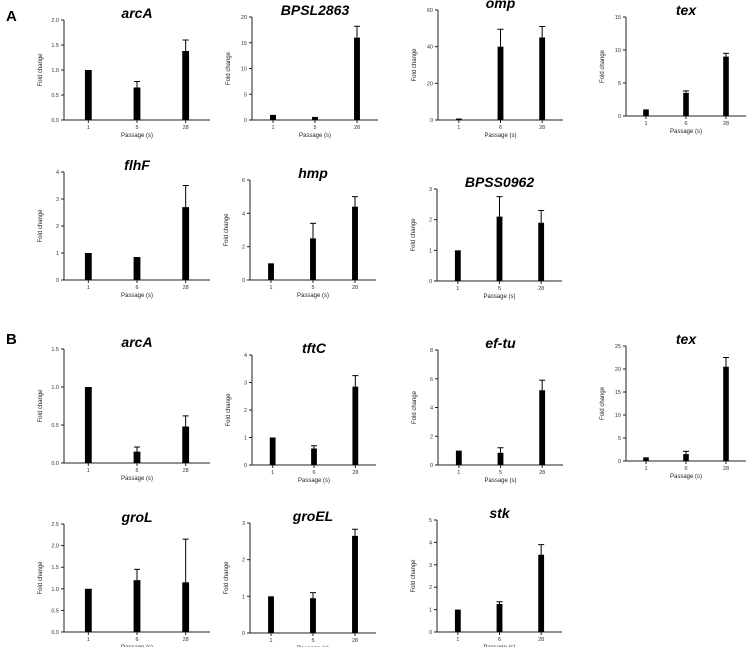  What do you see at coordinates (487, 69) in the screenshot?
I see `chart-a-omp: omp 0 20 40 60 Fold change 1 6 28 Passage (s)` at bounding box center [487, 69].